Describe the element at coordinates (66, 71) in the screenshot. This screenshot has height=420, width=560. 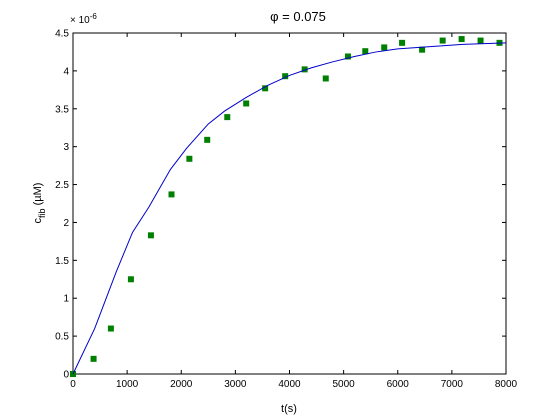
I see `y-tick-label: 4` at that location.